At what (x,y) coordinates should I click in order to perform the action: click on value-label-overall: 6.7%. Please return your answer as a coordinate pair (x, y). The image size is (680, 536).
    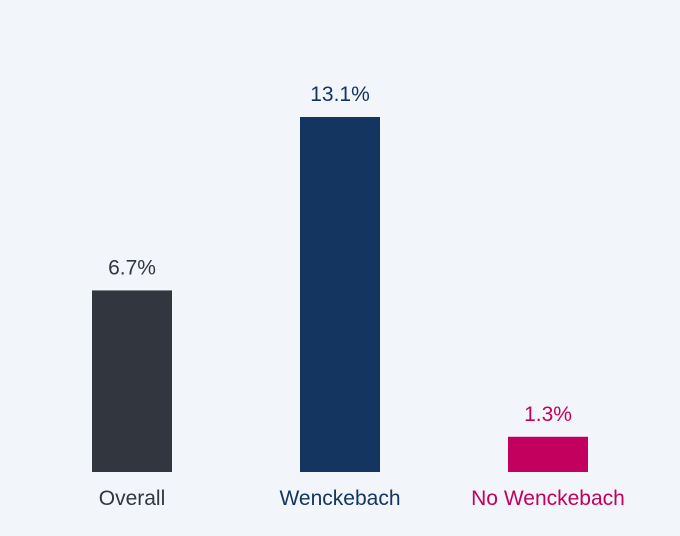
    Looking at the image, I should click on (132, 267).